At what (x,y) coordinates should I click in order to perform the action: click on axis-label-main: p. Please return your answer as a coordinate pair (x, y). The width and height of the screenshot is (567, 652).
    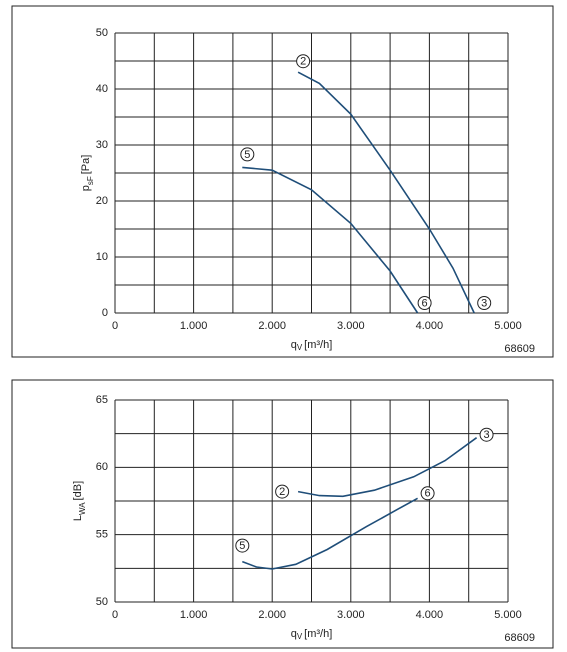
    Looking at the image, I should click on (86, 188).